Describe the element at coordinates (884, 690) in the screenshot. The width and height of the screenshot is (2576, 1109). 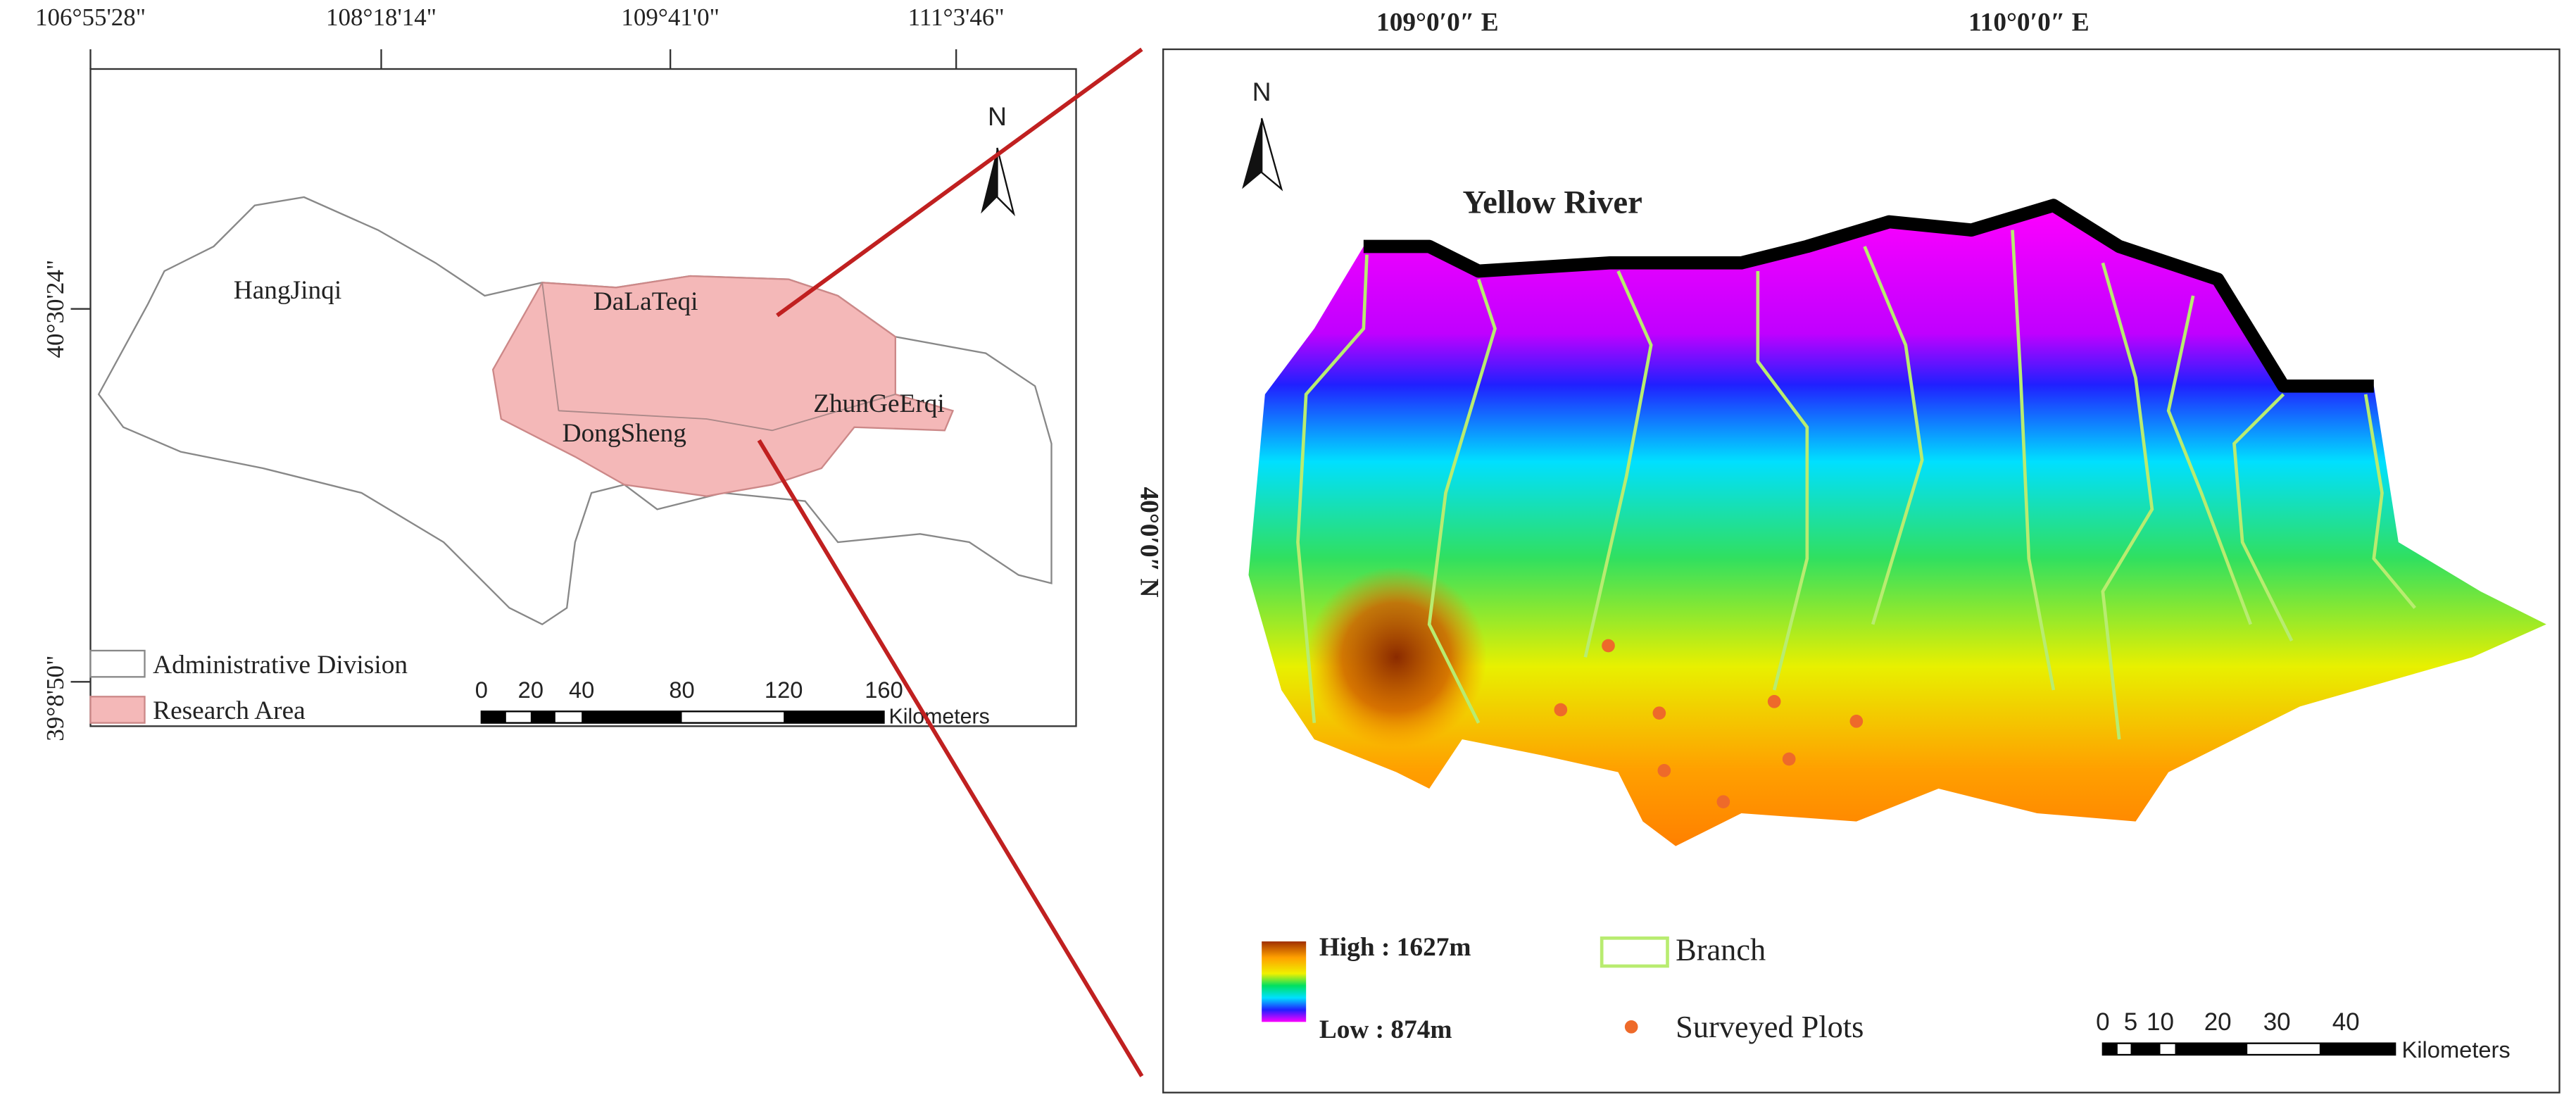
I see `scale-label: 160` at that location.